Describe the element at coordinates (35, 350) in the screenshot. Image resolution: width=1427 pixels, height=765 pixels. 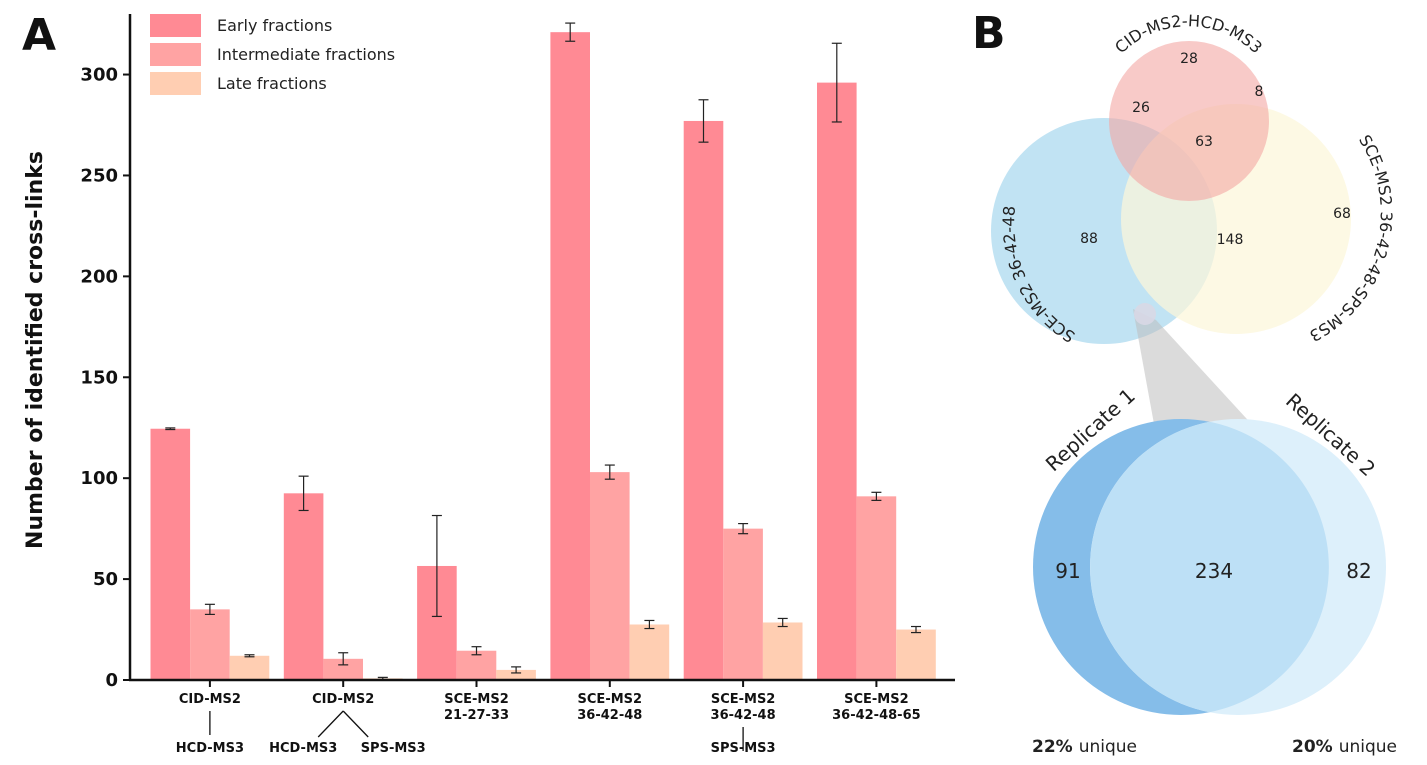
I see `y-axis-label: Number of identified cross-links` at that location.